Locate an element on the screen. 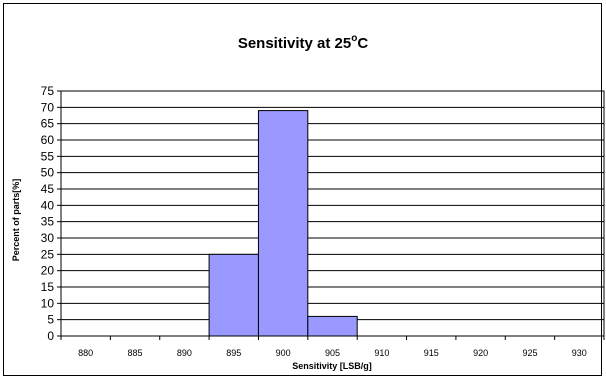 The image size is (606, 378). y-tick-label: 75 is located at coordinates (48, 91).